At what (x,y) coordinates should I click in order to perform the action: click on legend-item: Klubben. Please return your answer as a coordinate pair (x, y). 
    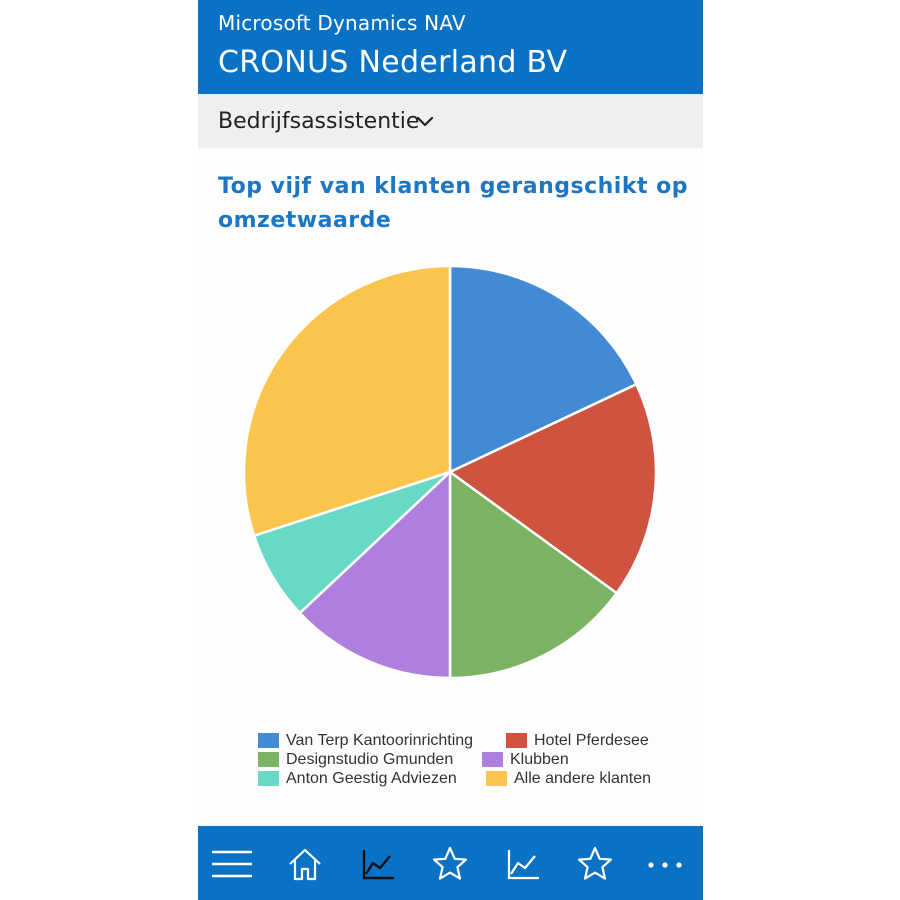
    Looking at the image, I should click on (525, 759).